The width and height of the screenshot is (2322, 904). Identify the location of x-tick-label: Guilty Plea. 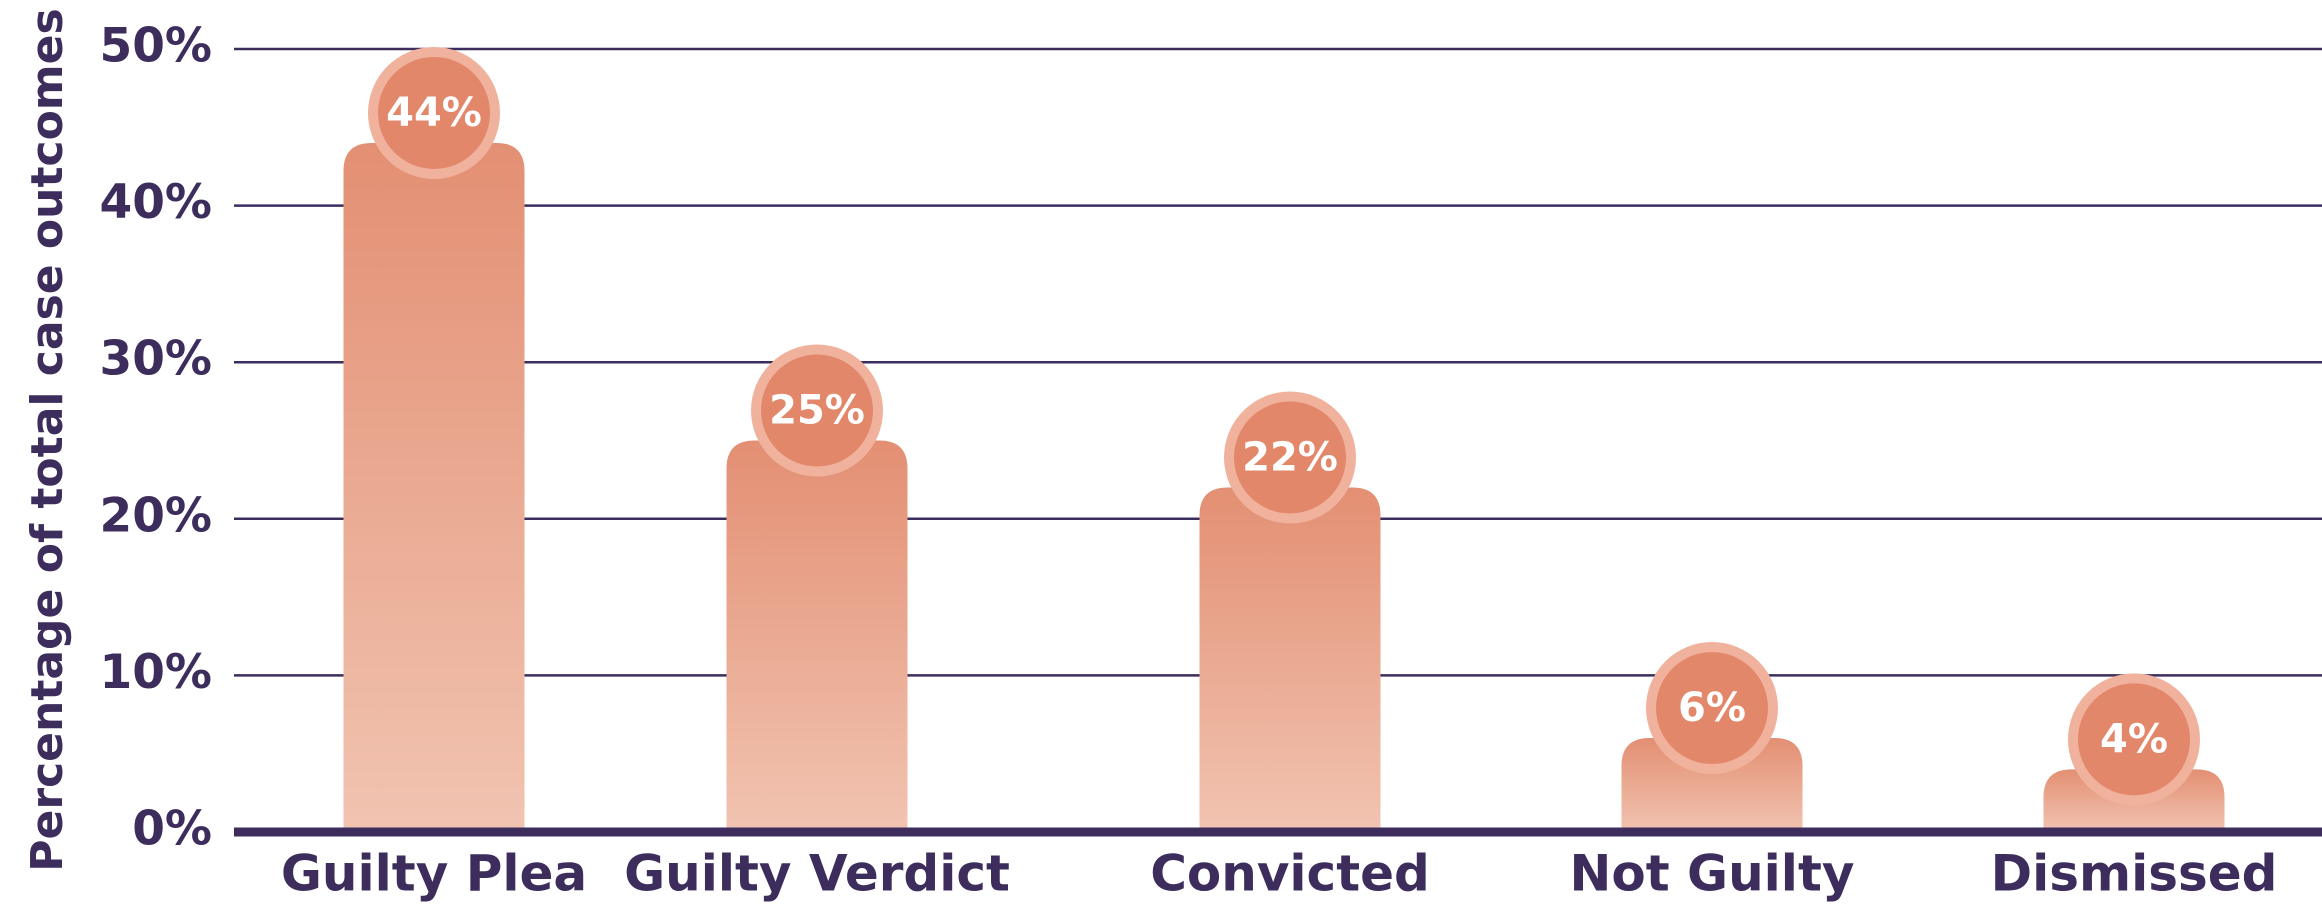
(434, 874).